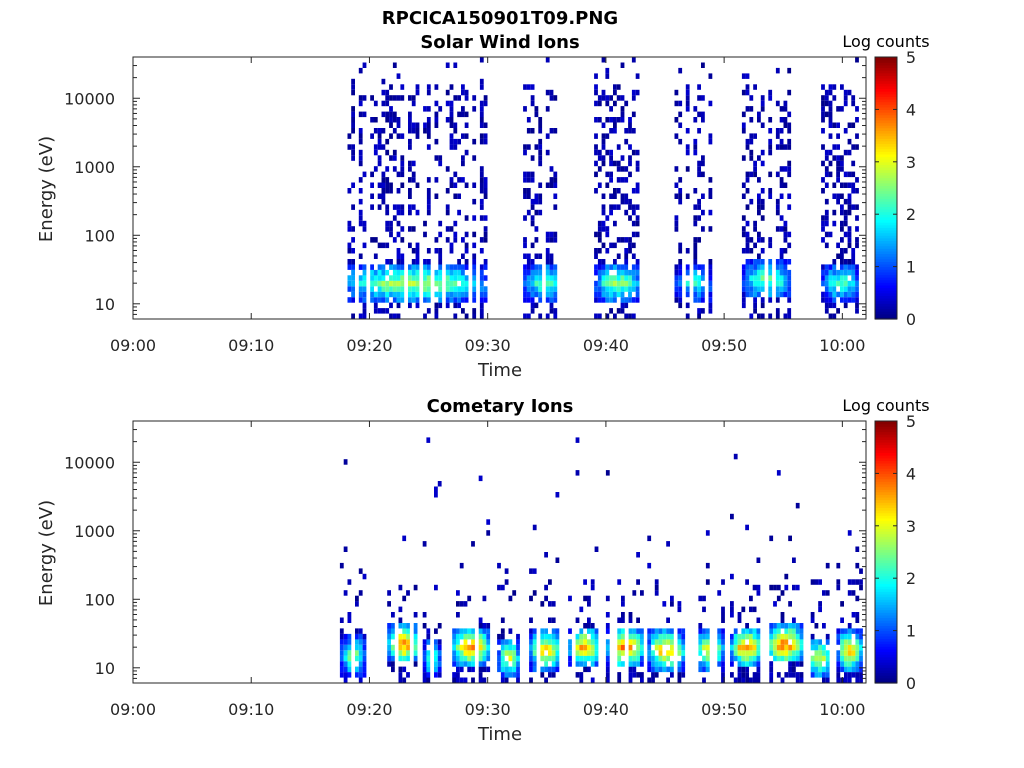  I want to click on colorbar-tick-label: 3, so click(911, 162).